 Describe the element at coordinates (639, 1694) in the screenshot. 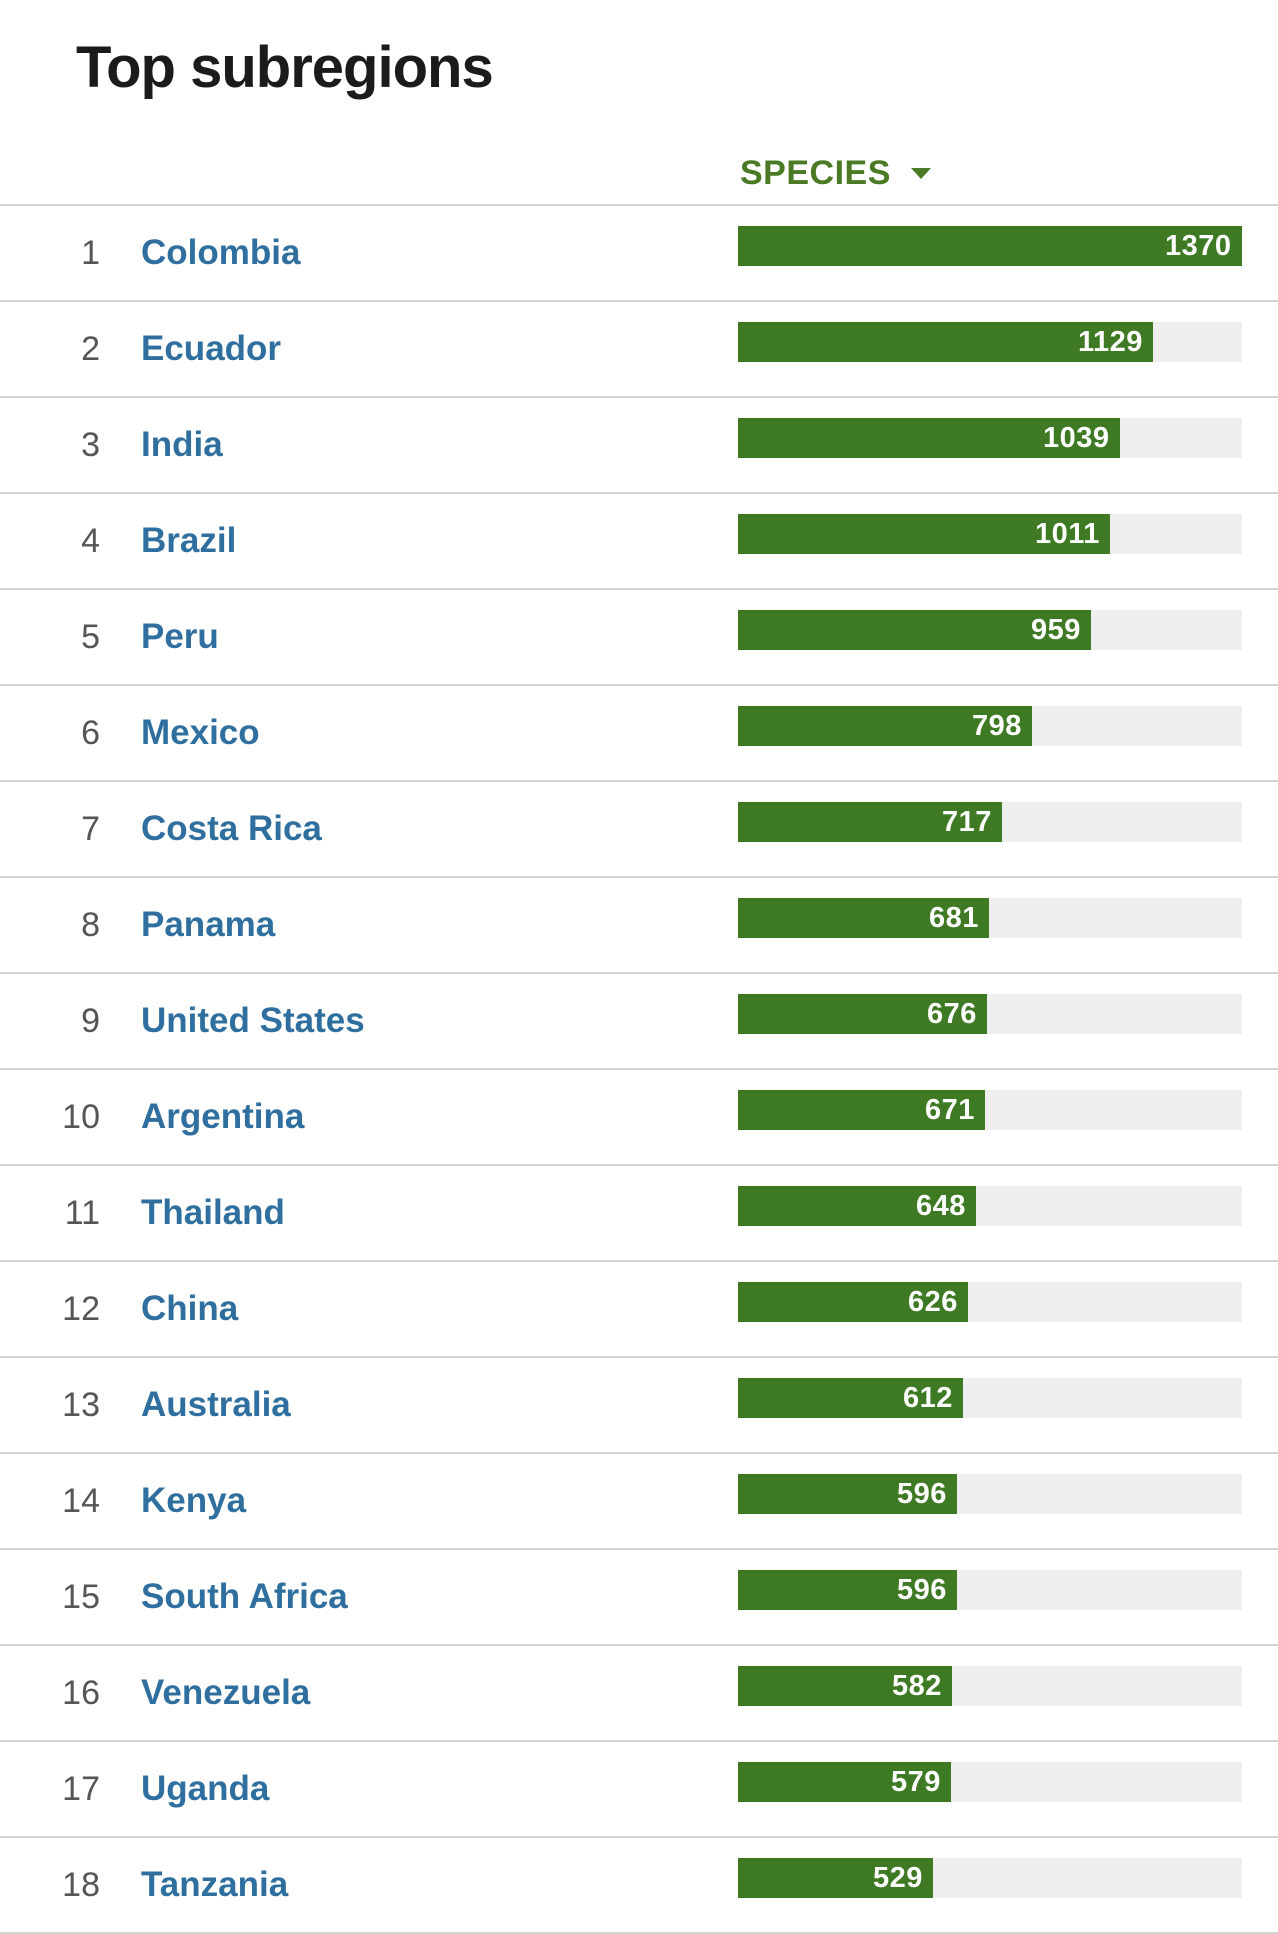

I see `table-row: 16 Venezuela 582` at that location.